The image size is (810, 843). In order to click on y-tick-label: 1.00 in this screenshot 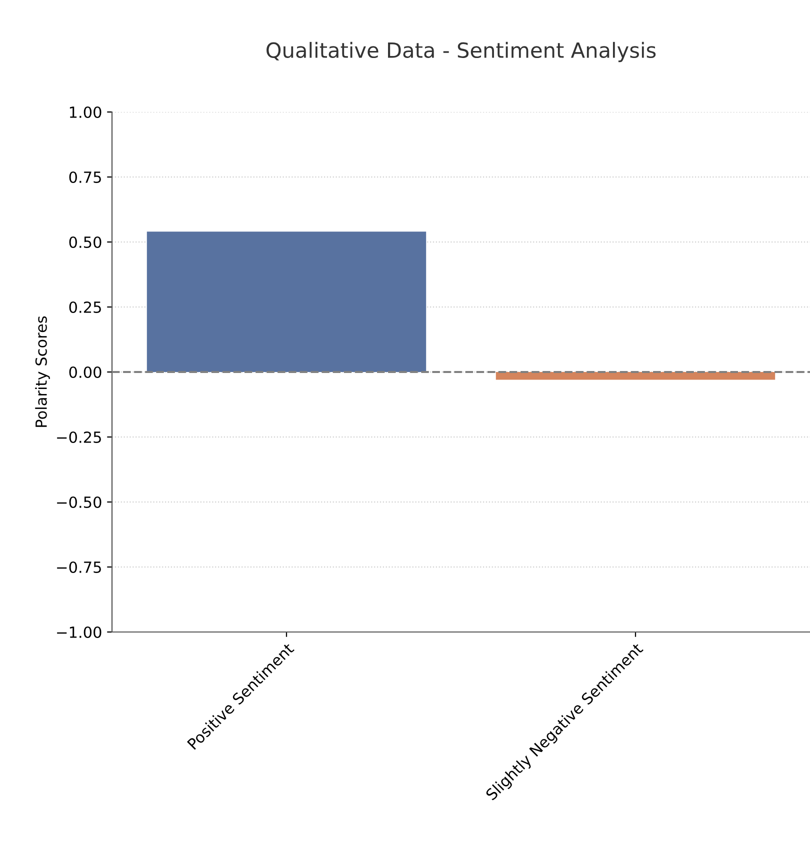, I will do `click(86, 112)`.